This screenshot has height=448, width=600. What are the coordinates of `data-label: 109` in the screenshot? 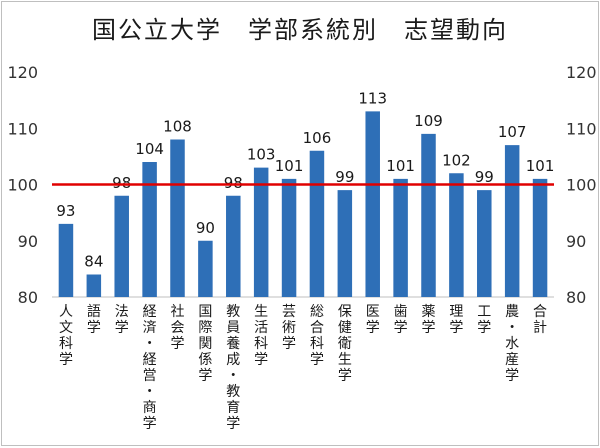 It's located at (428, 121).